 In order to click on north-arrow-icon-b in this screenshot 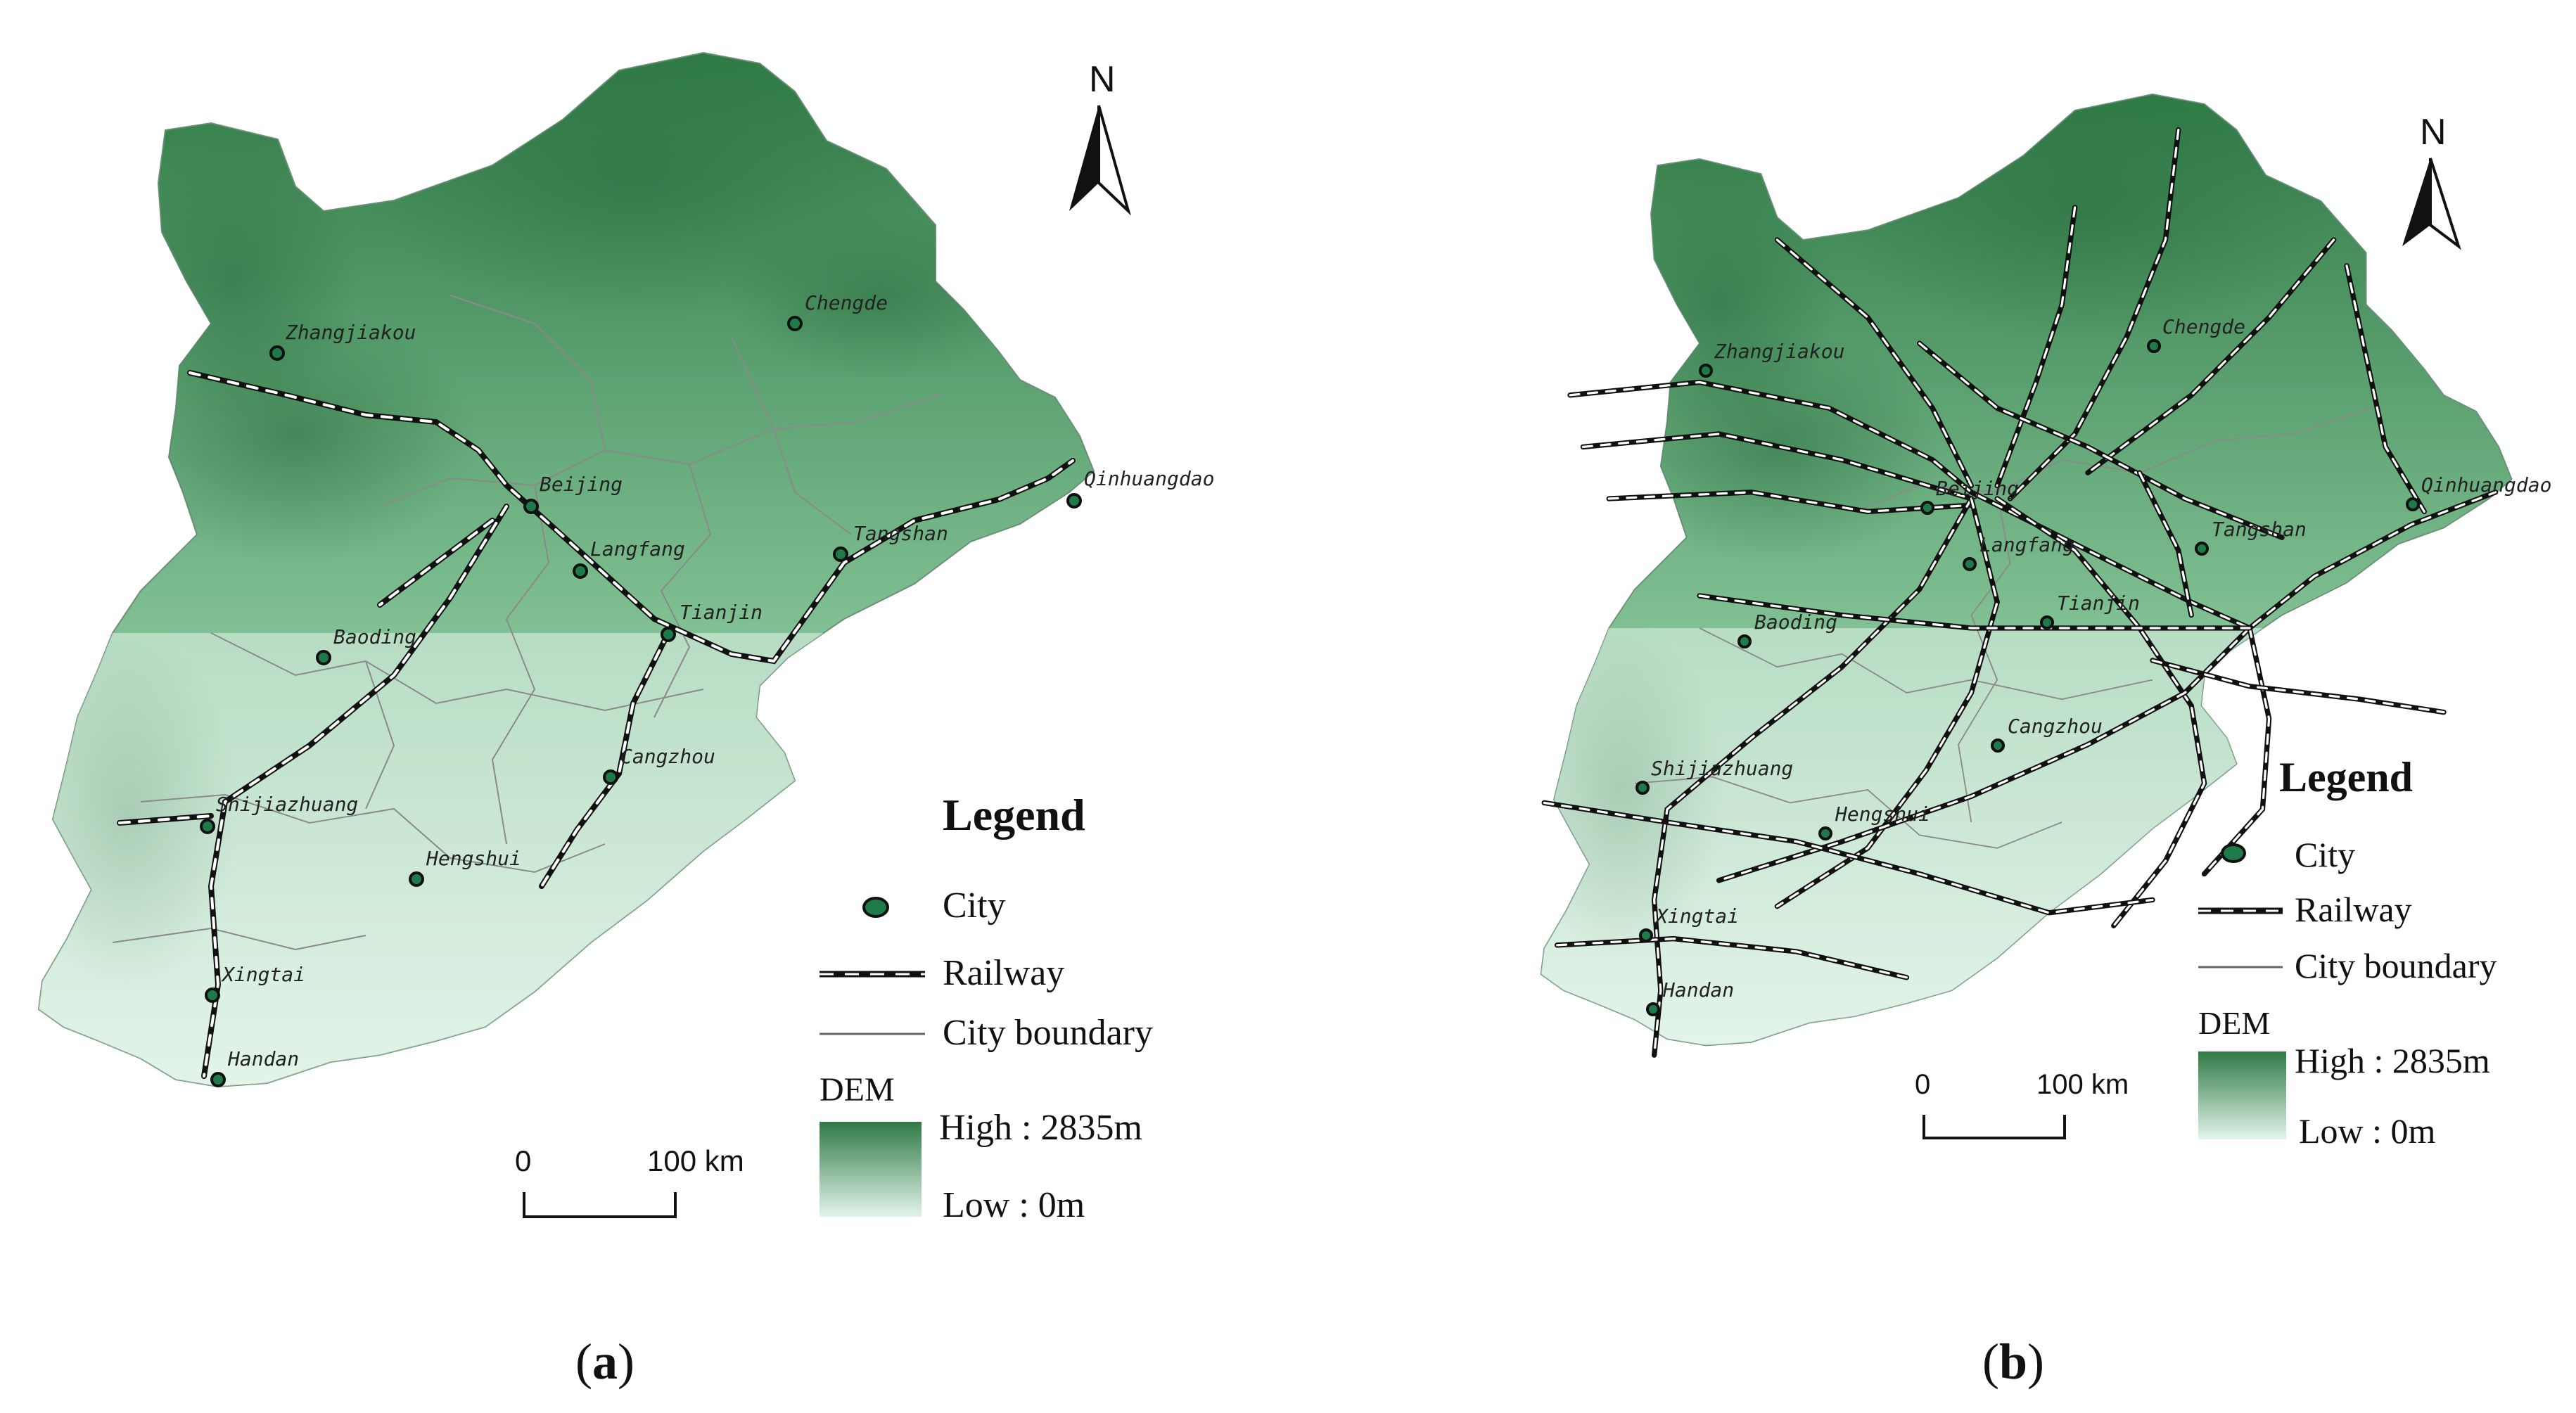, I will do `click(2416, 202)`.